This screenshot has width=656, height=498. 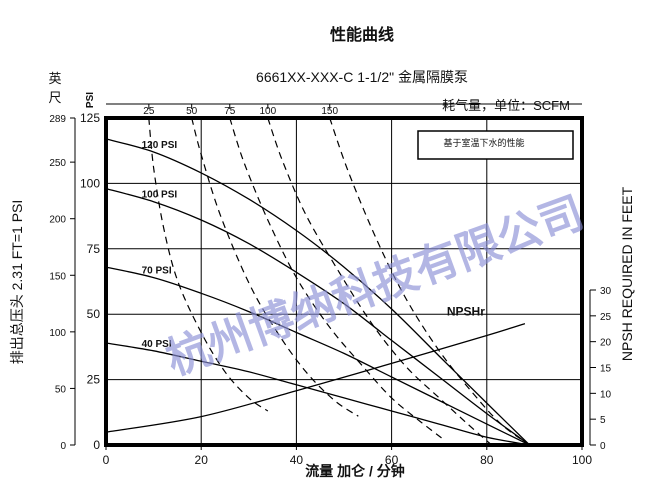 What do you see at coordinates (160, 145) in the screenshot?
I see `pressure-curve-label: 120 PSI` at bounding box center [160, 145].